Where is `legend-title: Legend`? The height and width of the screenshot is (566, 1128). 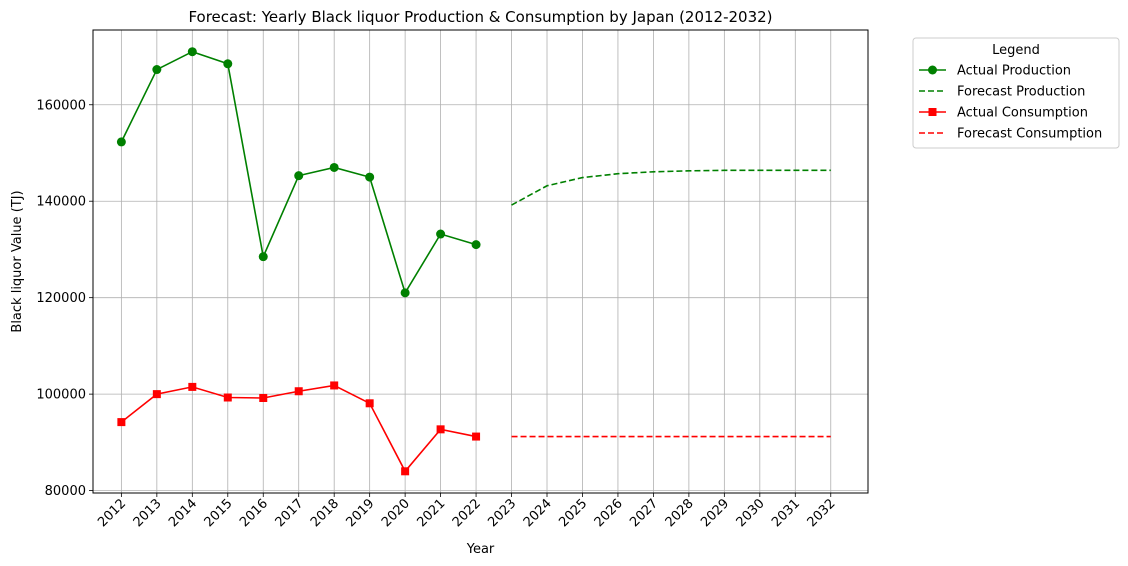
legend-title: Legend is located at coordinates (1016, 50).